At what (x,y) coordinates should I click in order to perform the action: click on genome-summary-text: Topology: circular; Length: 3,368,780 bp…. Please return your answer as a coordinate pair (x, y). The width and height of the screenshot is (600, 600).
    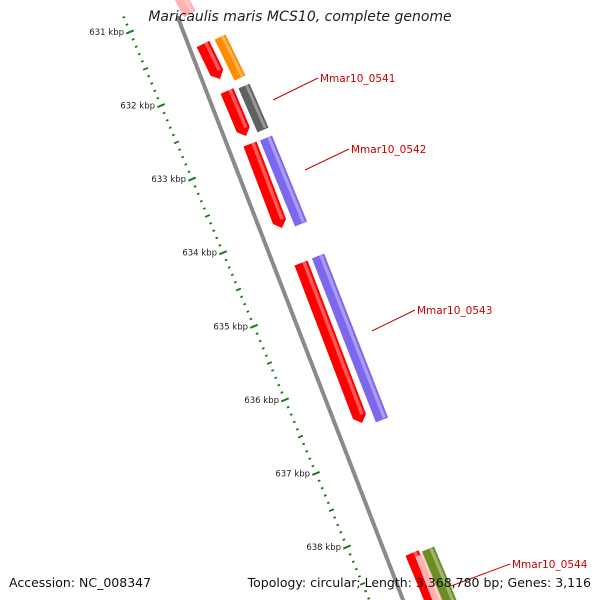
    Looking at the image, I should click on (419, 582).